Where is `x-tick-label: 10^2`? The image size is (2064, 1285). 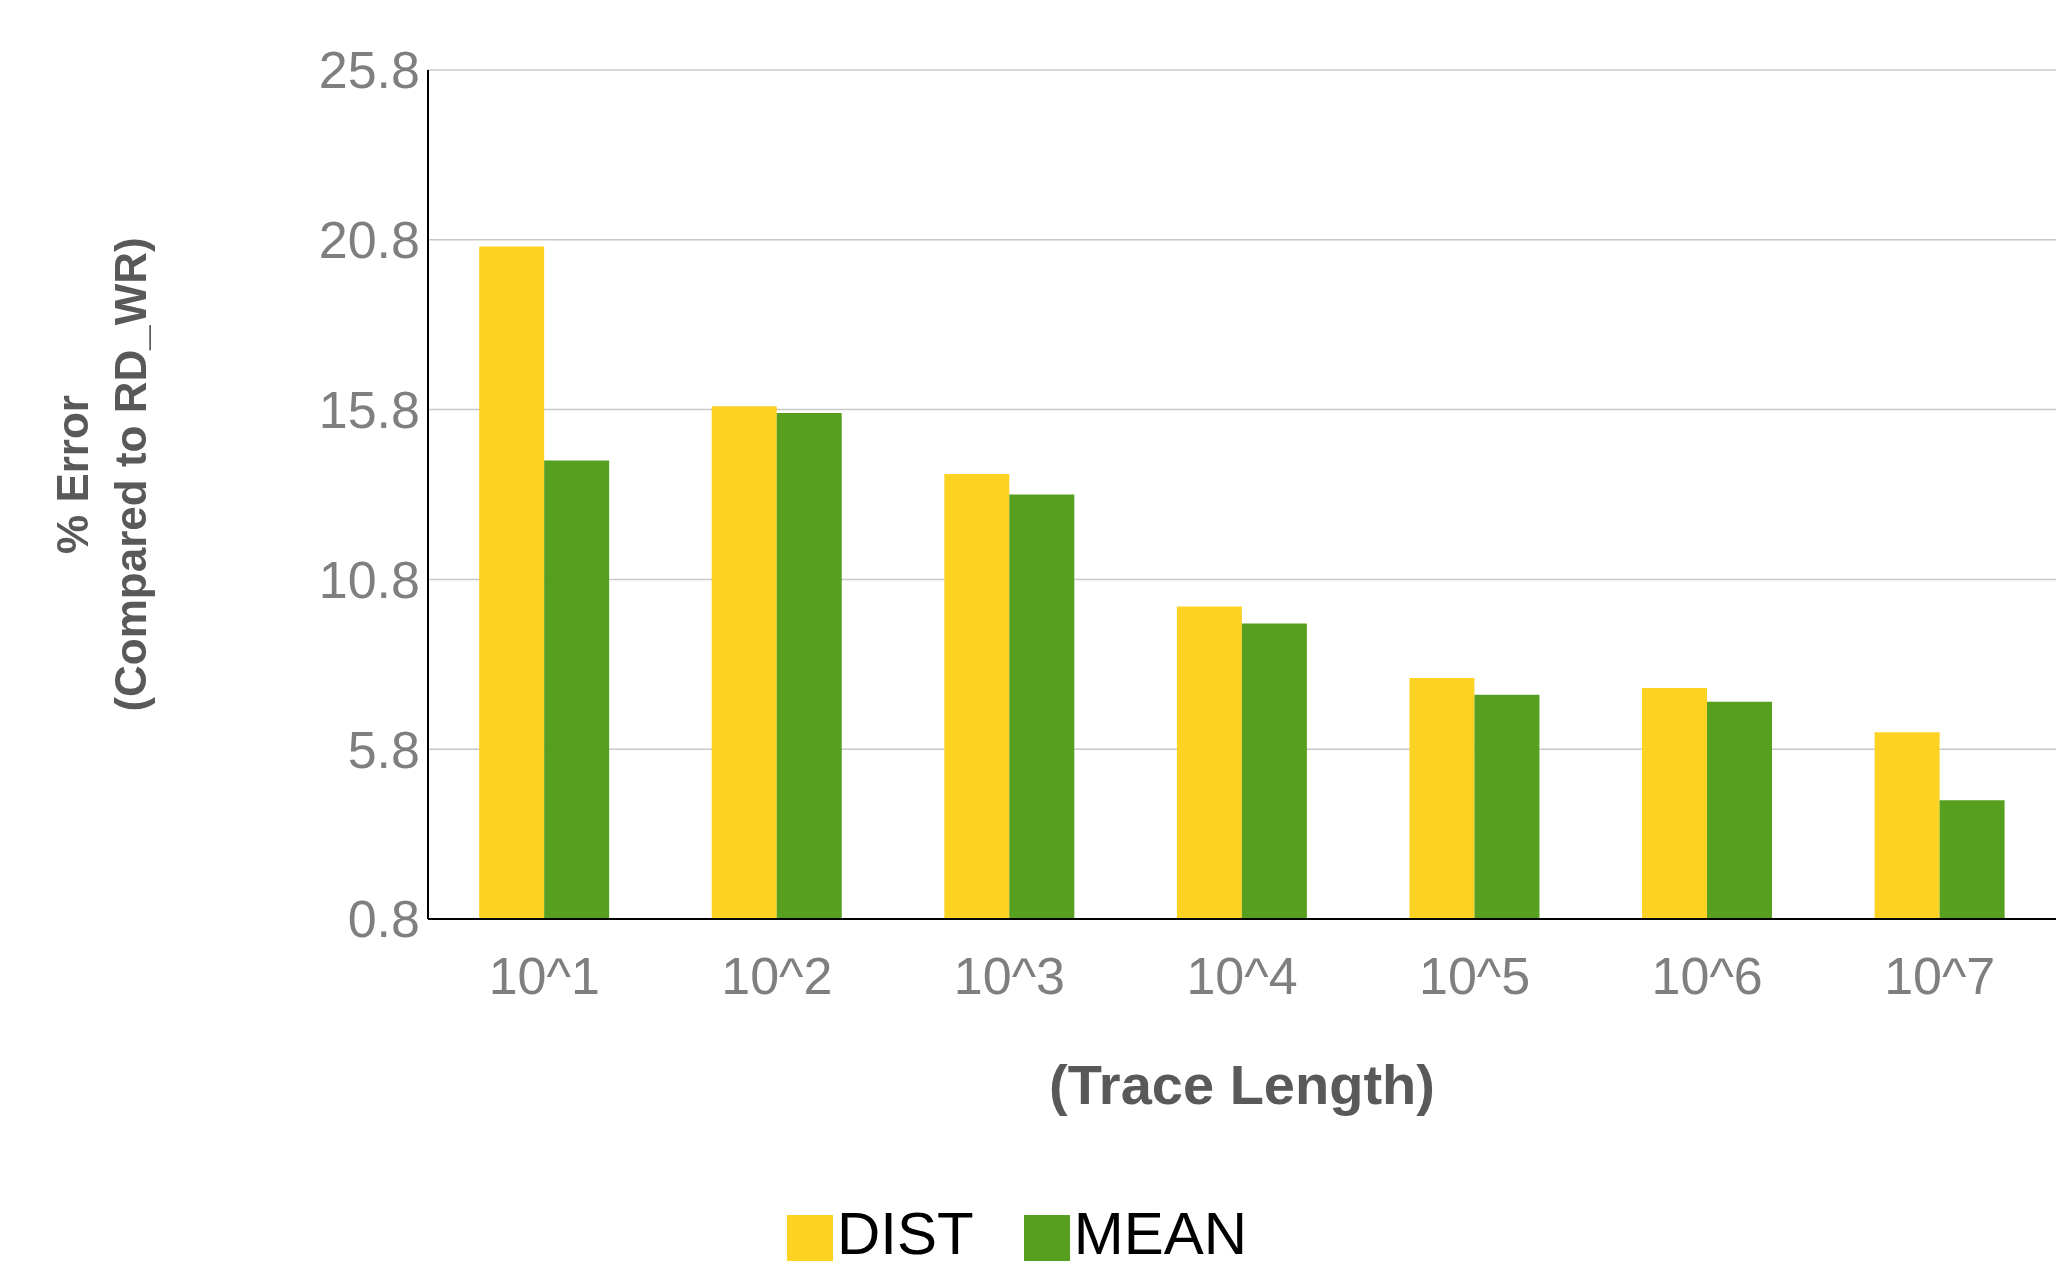 x-tick-label: 10^2 is located at coordinates (777, 975).